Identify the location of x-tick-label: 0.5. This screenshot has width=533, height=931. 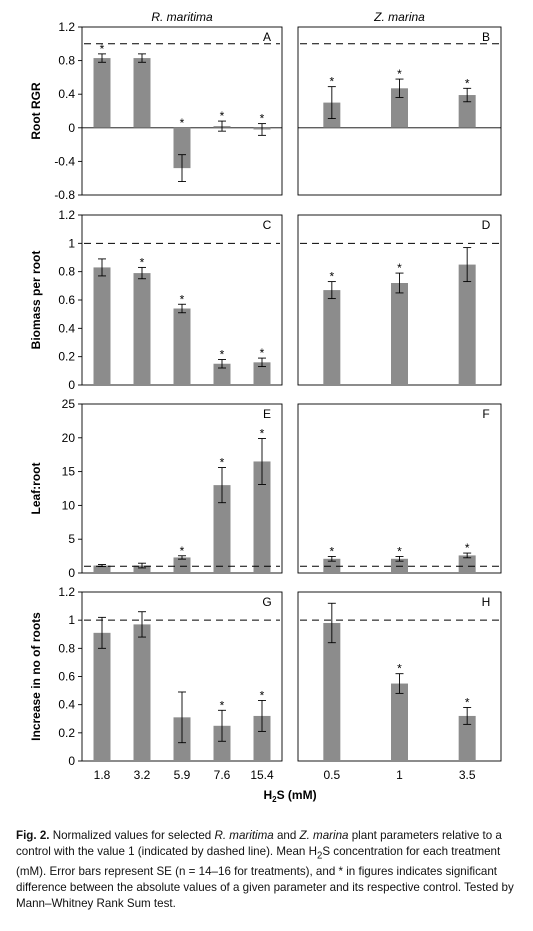
(331, 775).